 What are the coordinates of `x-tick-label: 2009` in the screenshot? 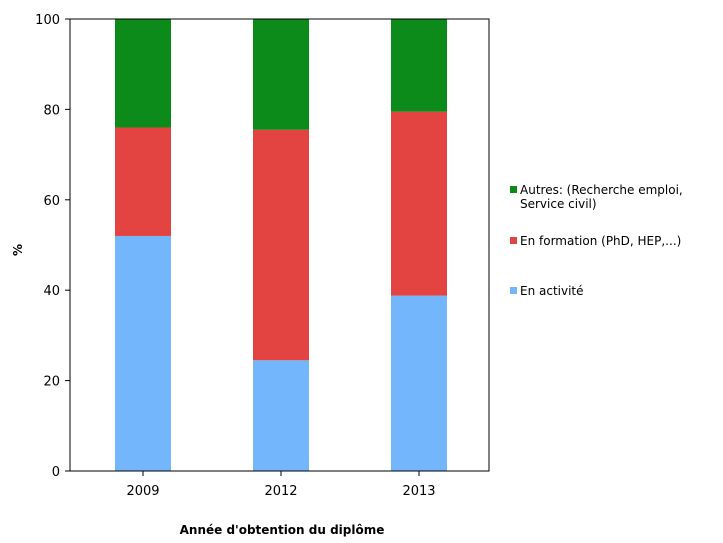 It's located at (142, 491).